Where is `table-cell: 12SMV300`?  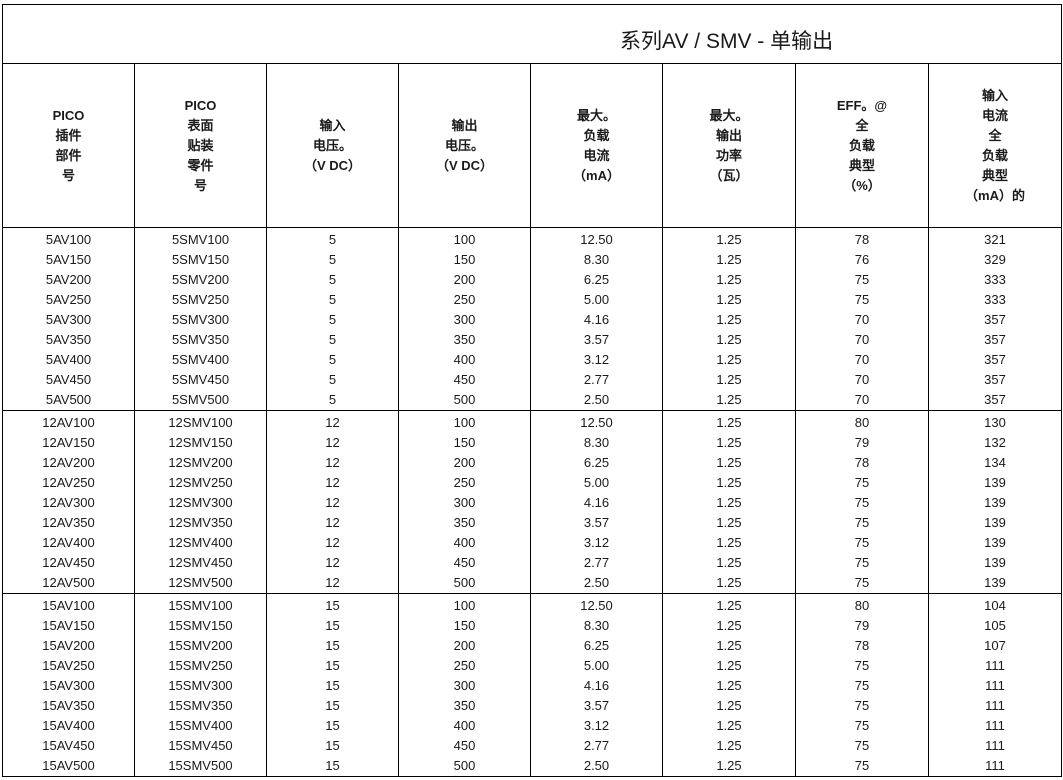 table-cell: 12SMV300 is located at coordinates (200, 503).